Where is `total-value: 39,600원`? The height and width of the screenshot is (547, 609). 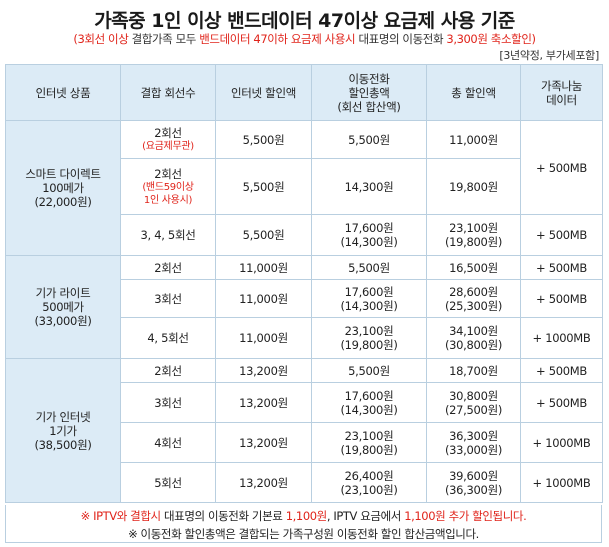
total-value: 39,600원 is located at coordinates (473, 475).